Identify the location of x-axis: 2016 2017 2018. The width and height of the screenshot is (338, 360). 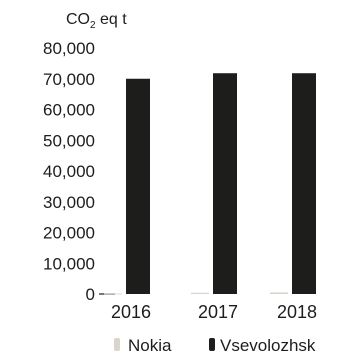
(214, 312).